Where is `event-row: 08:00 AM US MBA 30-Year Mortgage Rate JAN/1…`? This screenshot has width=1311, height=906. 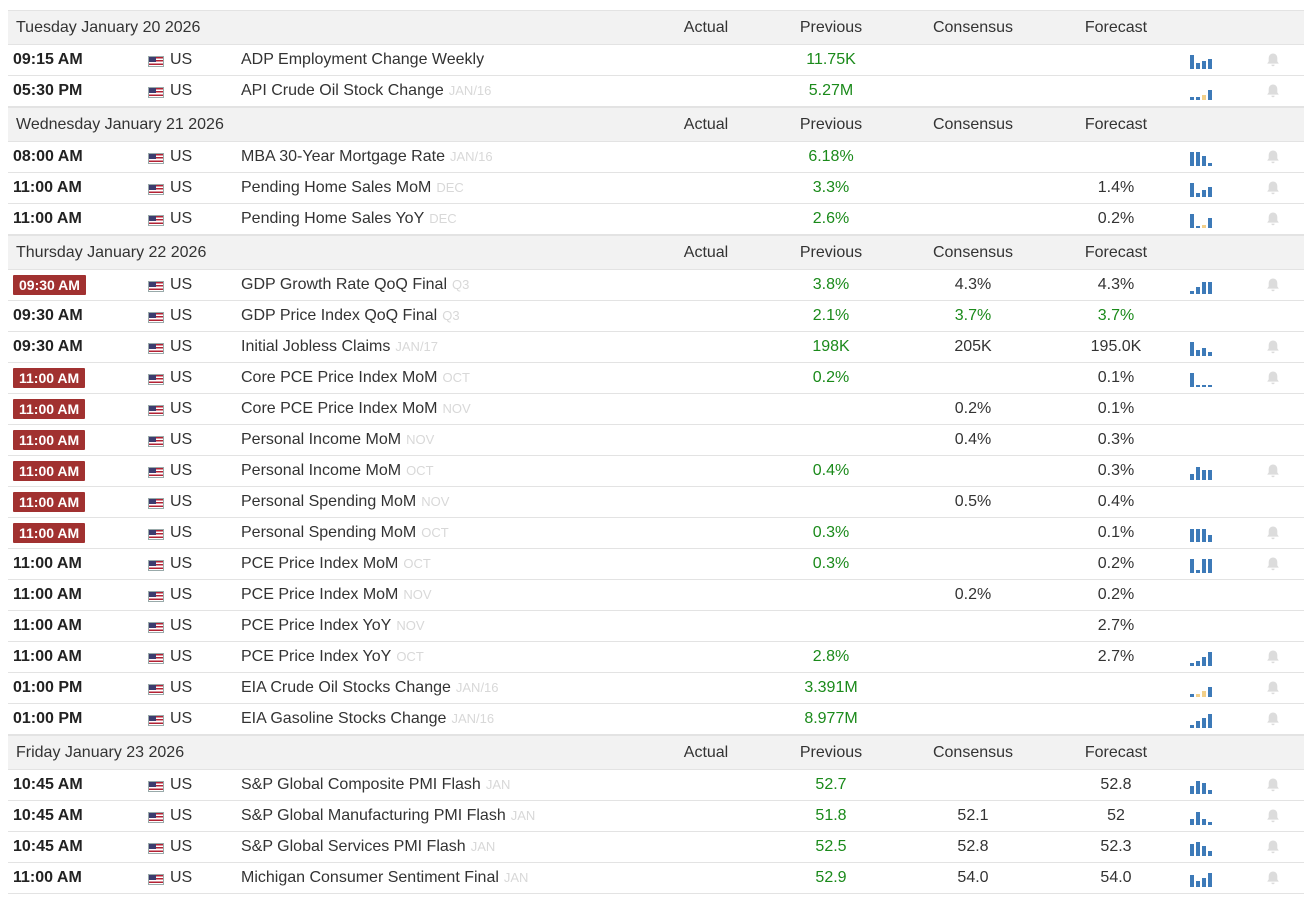 event-row: 08:00 AM US MBA 30-Year Mortgage Rate JAN/1… is located at coordinates (656, 157).